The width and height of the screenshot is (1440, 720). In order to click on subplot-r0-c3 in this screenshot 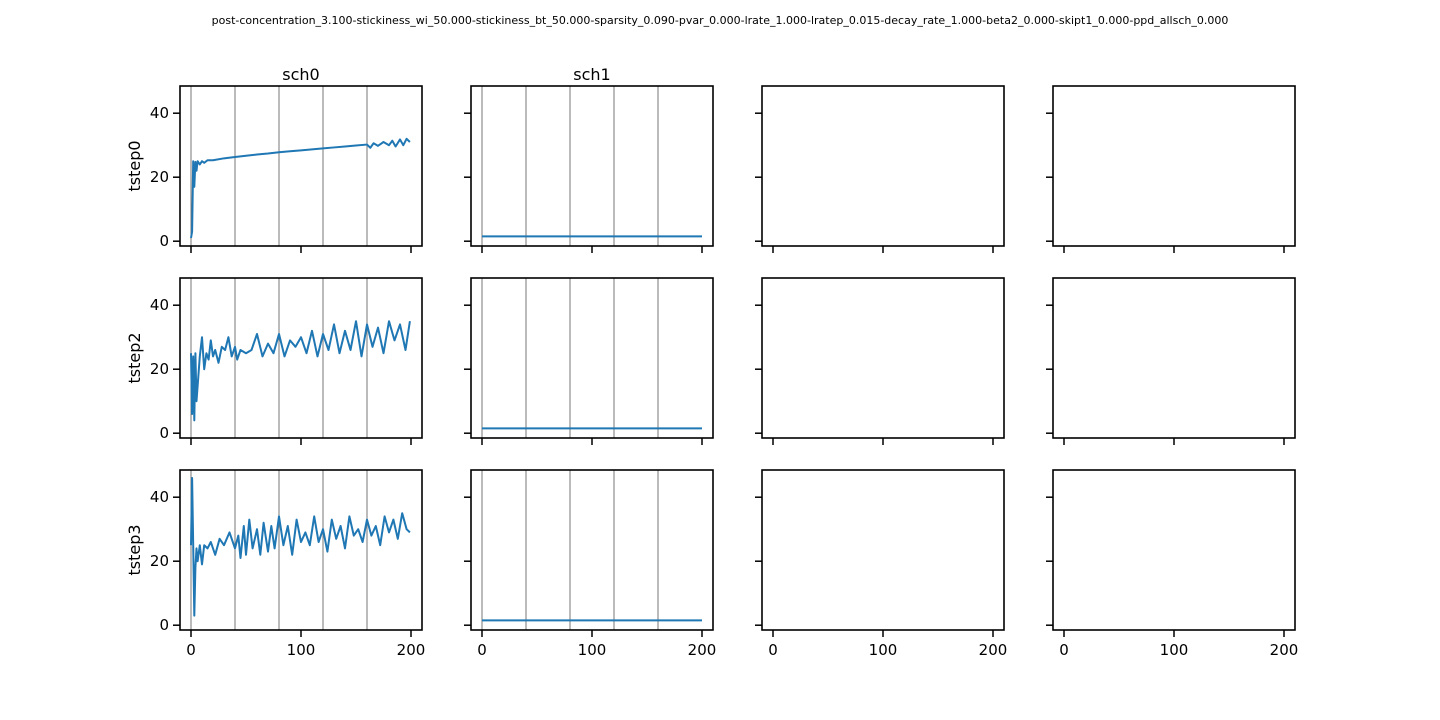, I will do `click(1171, 169)`.